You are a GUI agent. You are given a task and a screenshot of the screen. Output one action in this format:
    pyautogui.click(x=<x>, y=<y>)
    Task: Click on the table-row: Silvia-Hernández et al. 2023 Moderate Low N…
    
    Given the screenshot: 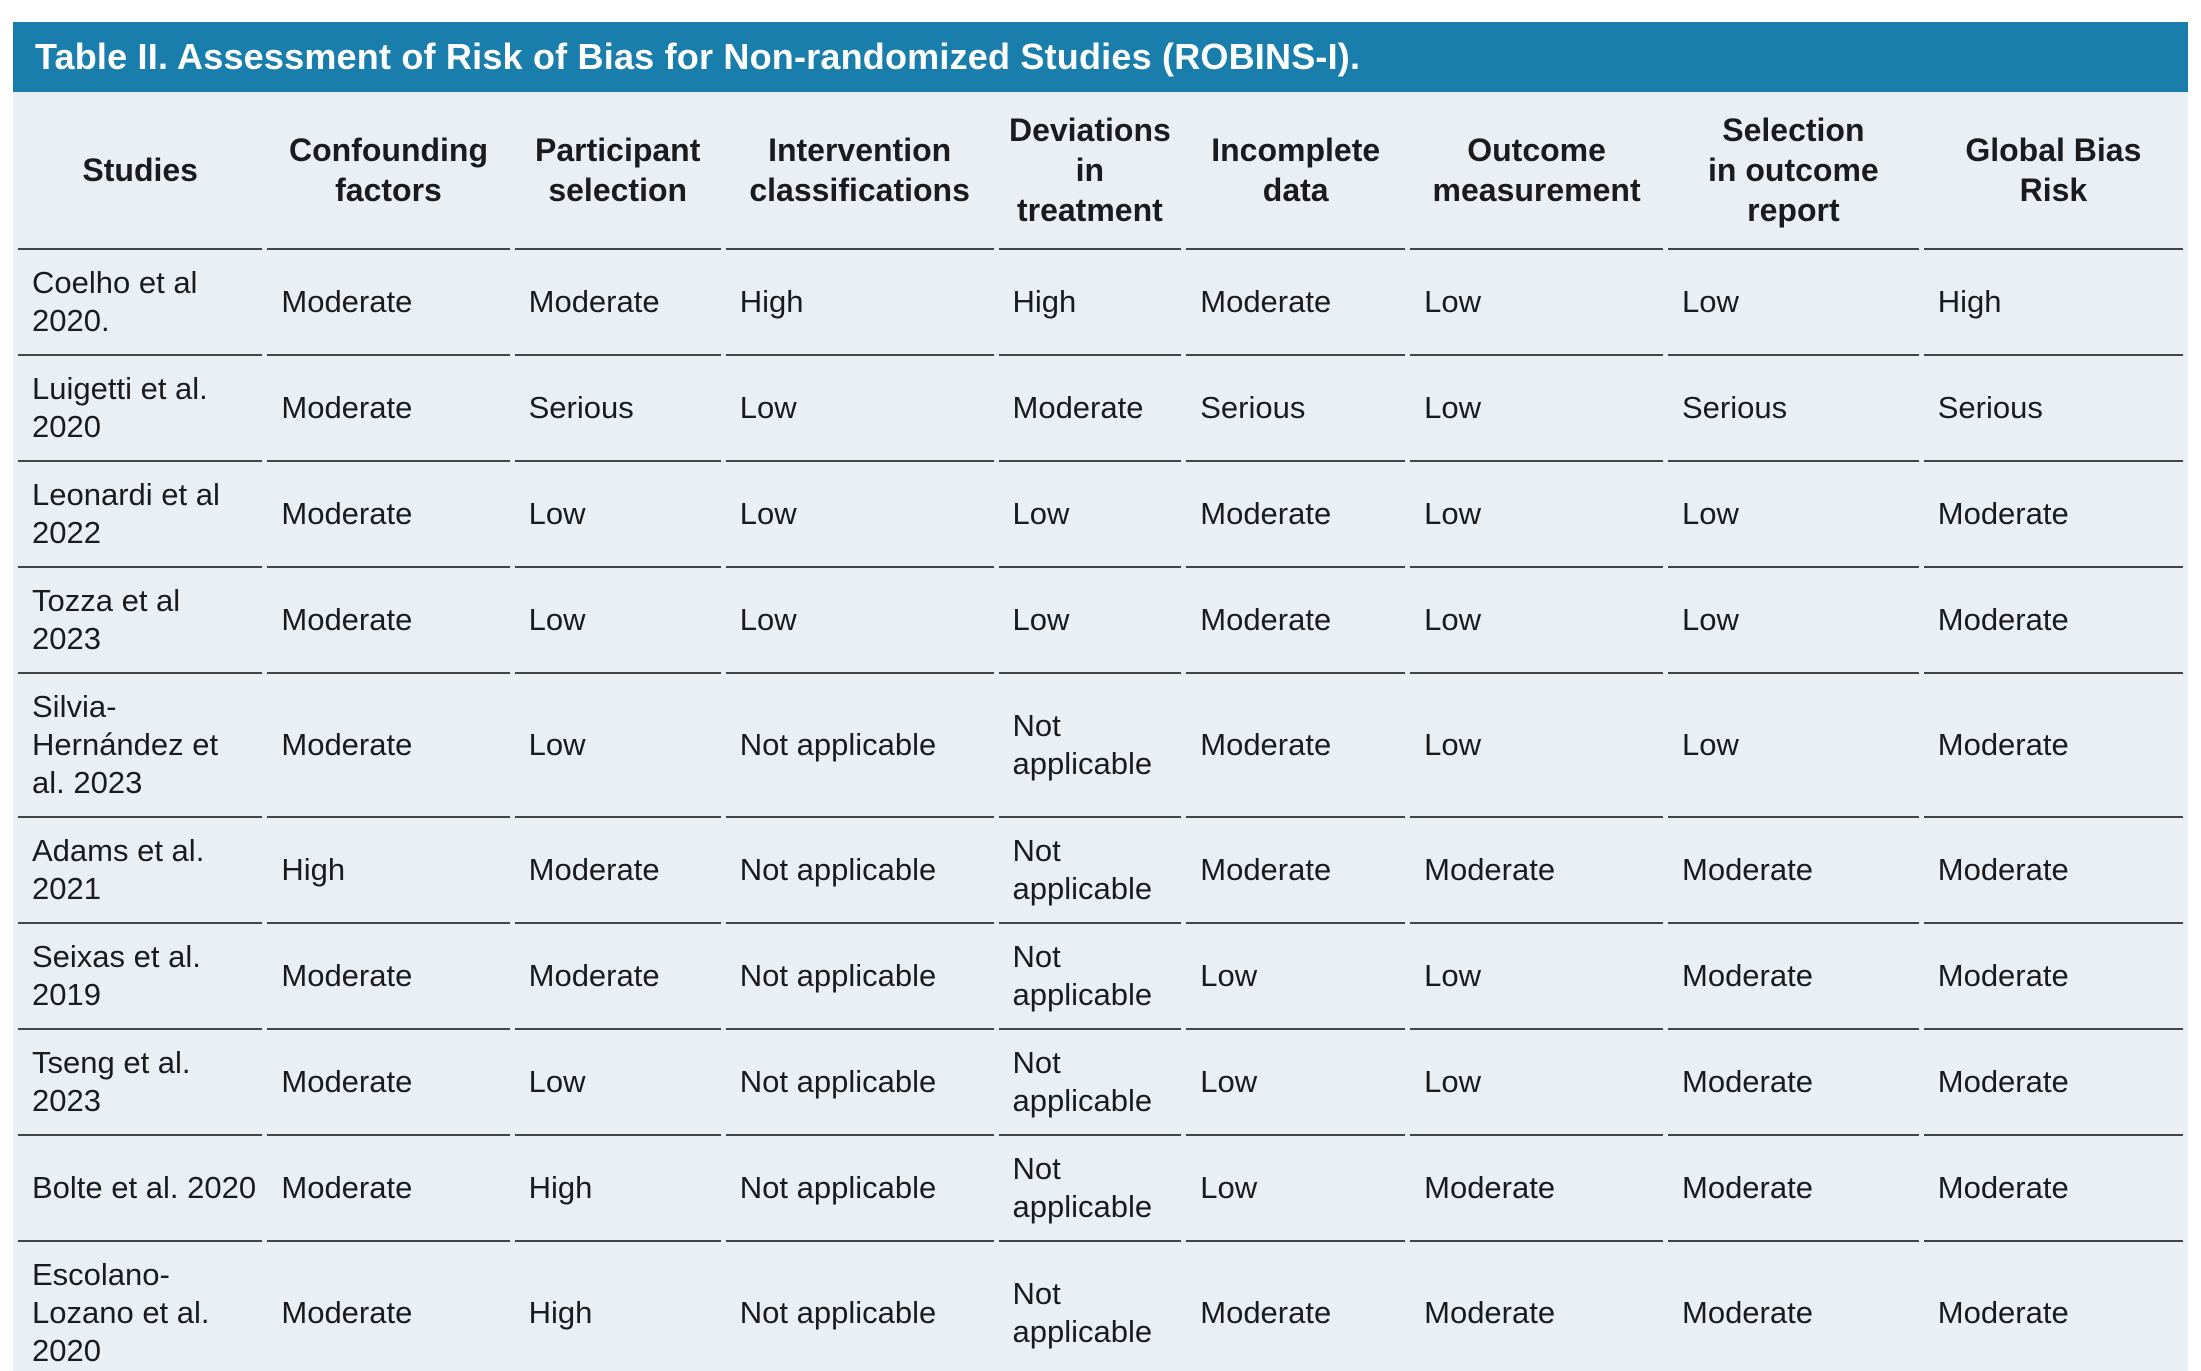 What is the action you would take?
    pyautogui.click(x=1100, y=746)
    